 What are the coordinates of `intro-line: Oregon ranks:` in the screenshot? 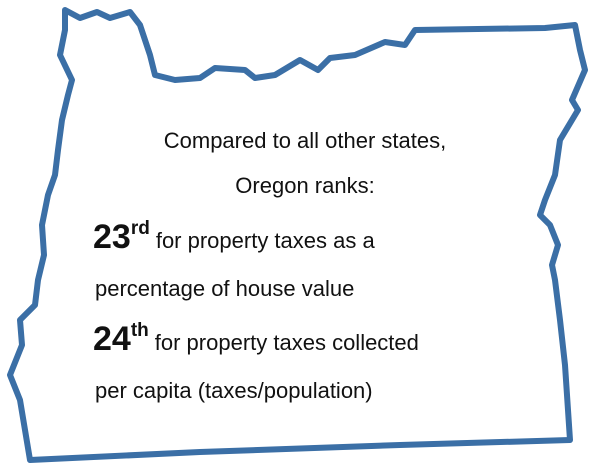 It's located at (304, 185).